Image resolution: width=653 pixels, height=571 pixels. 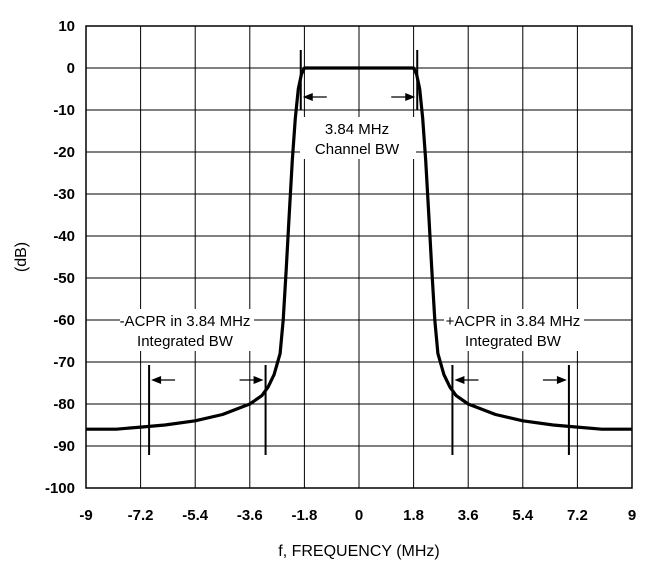 What do you see at coordinates (64, 236) in the screenshot?
I see `y-tick-label: -40` at bounding box center [64, 236].